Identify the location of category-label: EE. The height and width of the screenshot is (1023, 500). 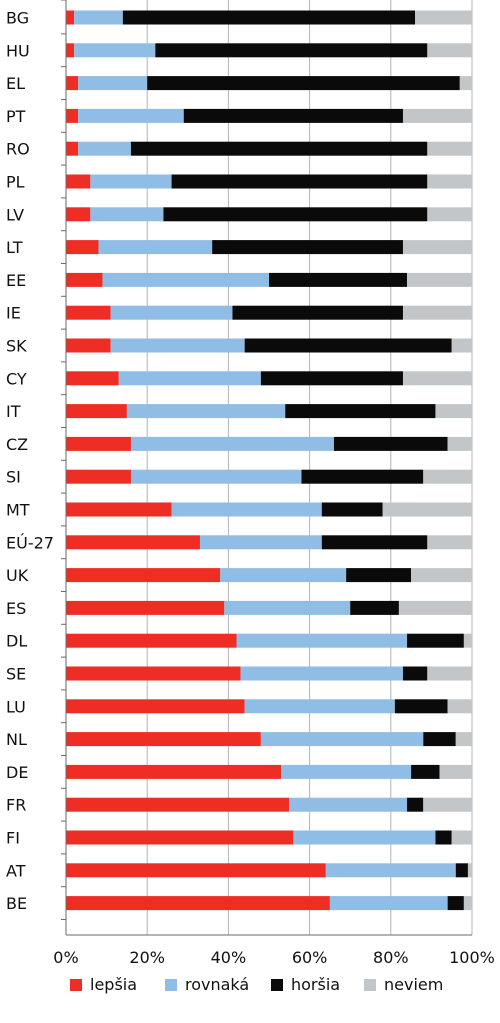
(16, 280).